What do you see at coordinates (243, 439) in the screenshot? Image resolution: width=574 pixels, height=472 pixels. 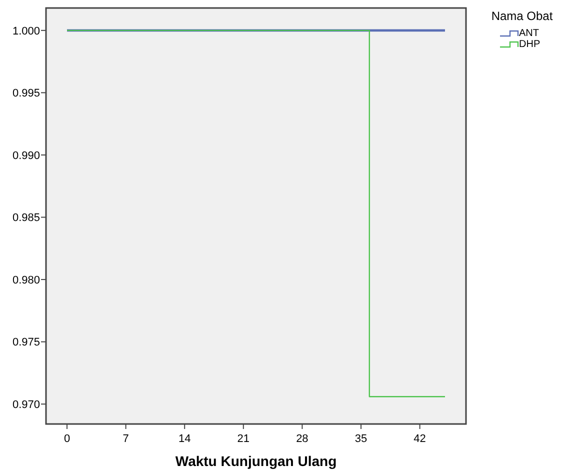 I see `x-tick-label: 21` at bounding box center [243, 439].